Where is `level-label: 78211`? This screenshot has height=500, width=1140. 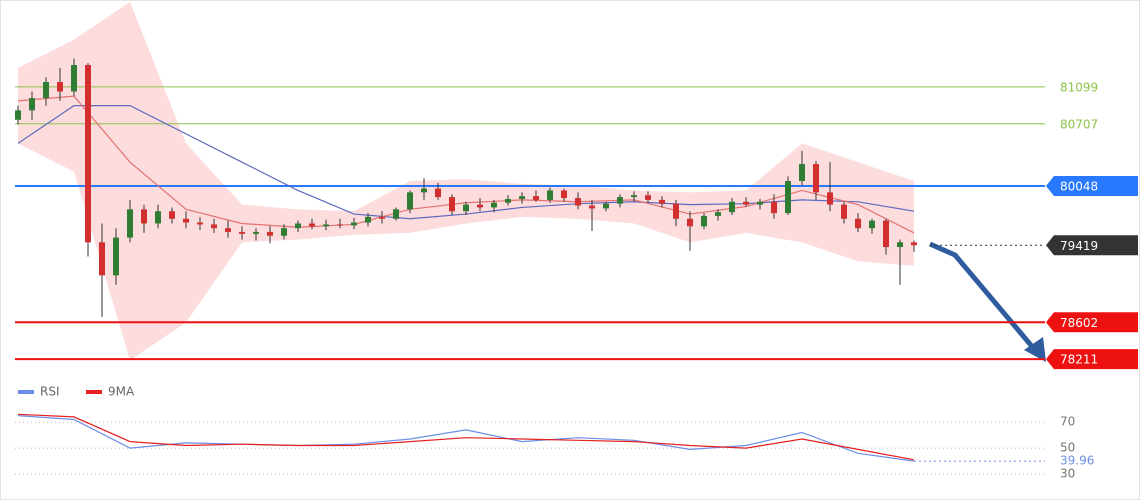 level-label: 78211 is located at coordinates (1079, 360).